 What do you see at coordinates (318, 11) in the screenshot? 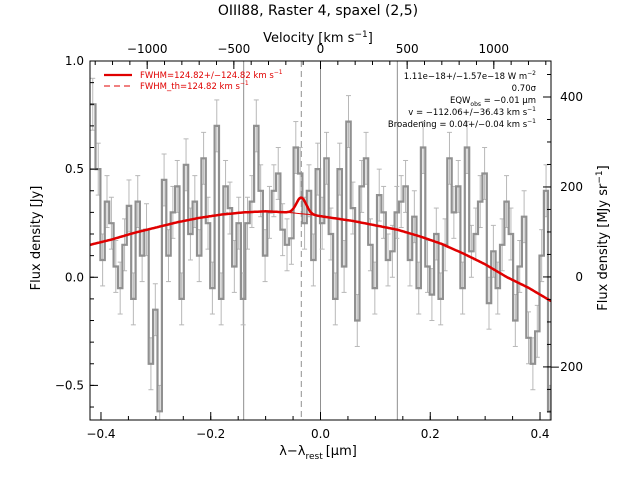
I see `chart-title: OIII88, Raster 4, spaxel (2,5)` at bounding box center [318, 11].